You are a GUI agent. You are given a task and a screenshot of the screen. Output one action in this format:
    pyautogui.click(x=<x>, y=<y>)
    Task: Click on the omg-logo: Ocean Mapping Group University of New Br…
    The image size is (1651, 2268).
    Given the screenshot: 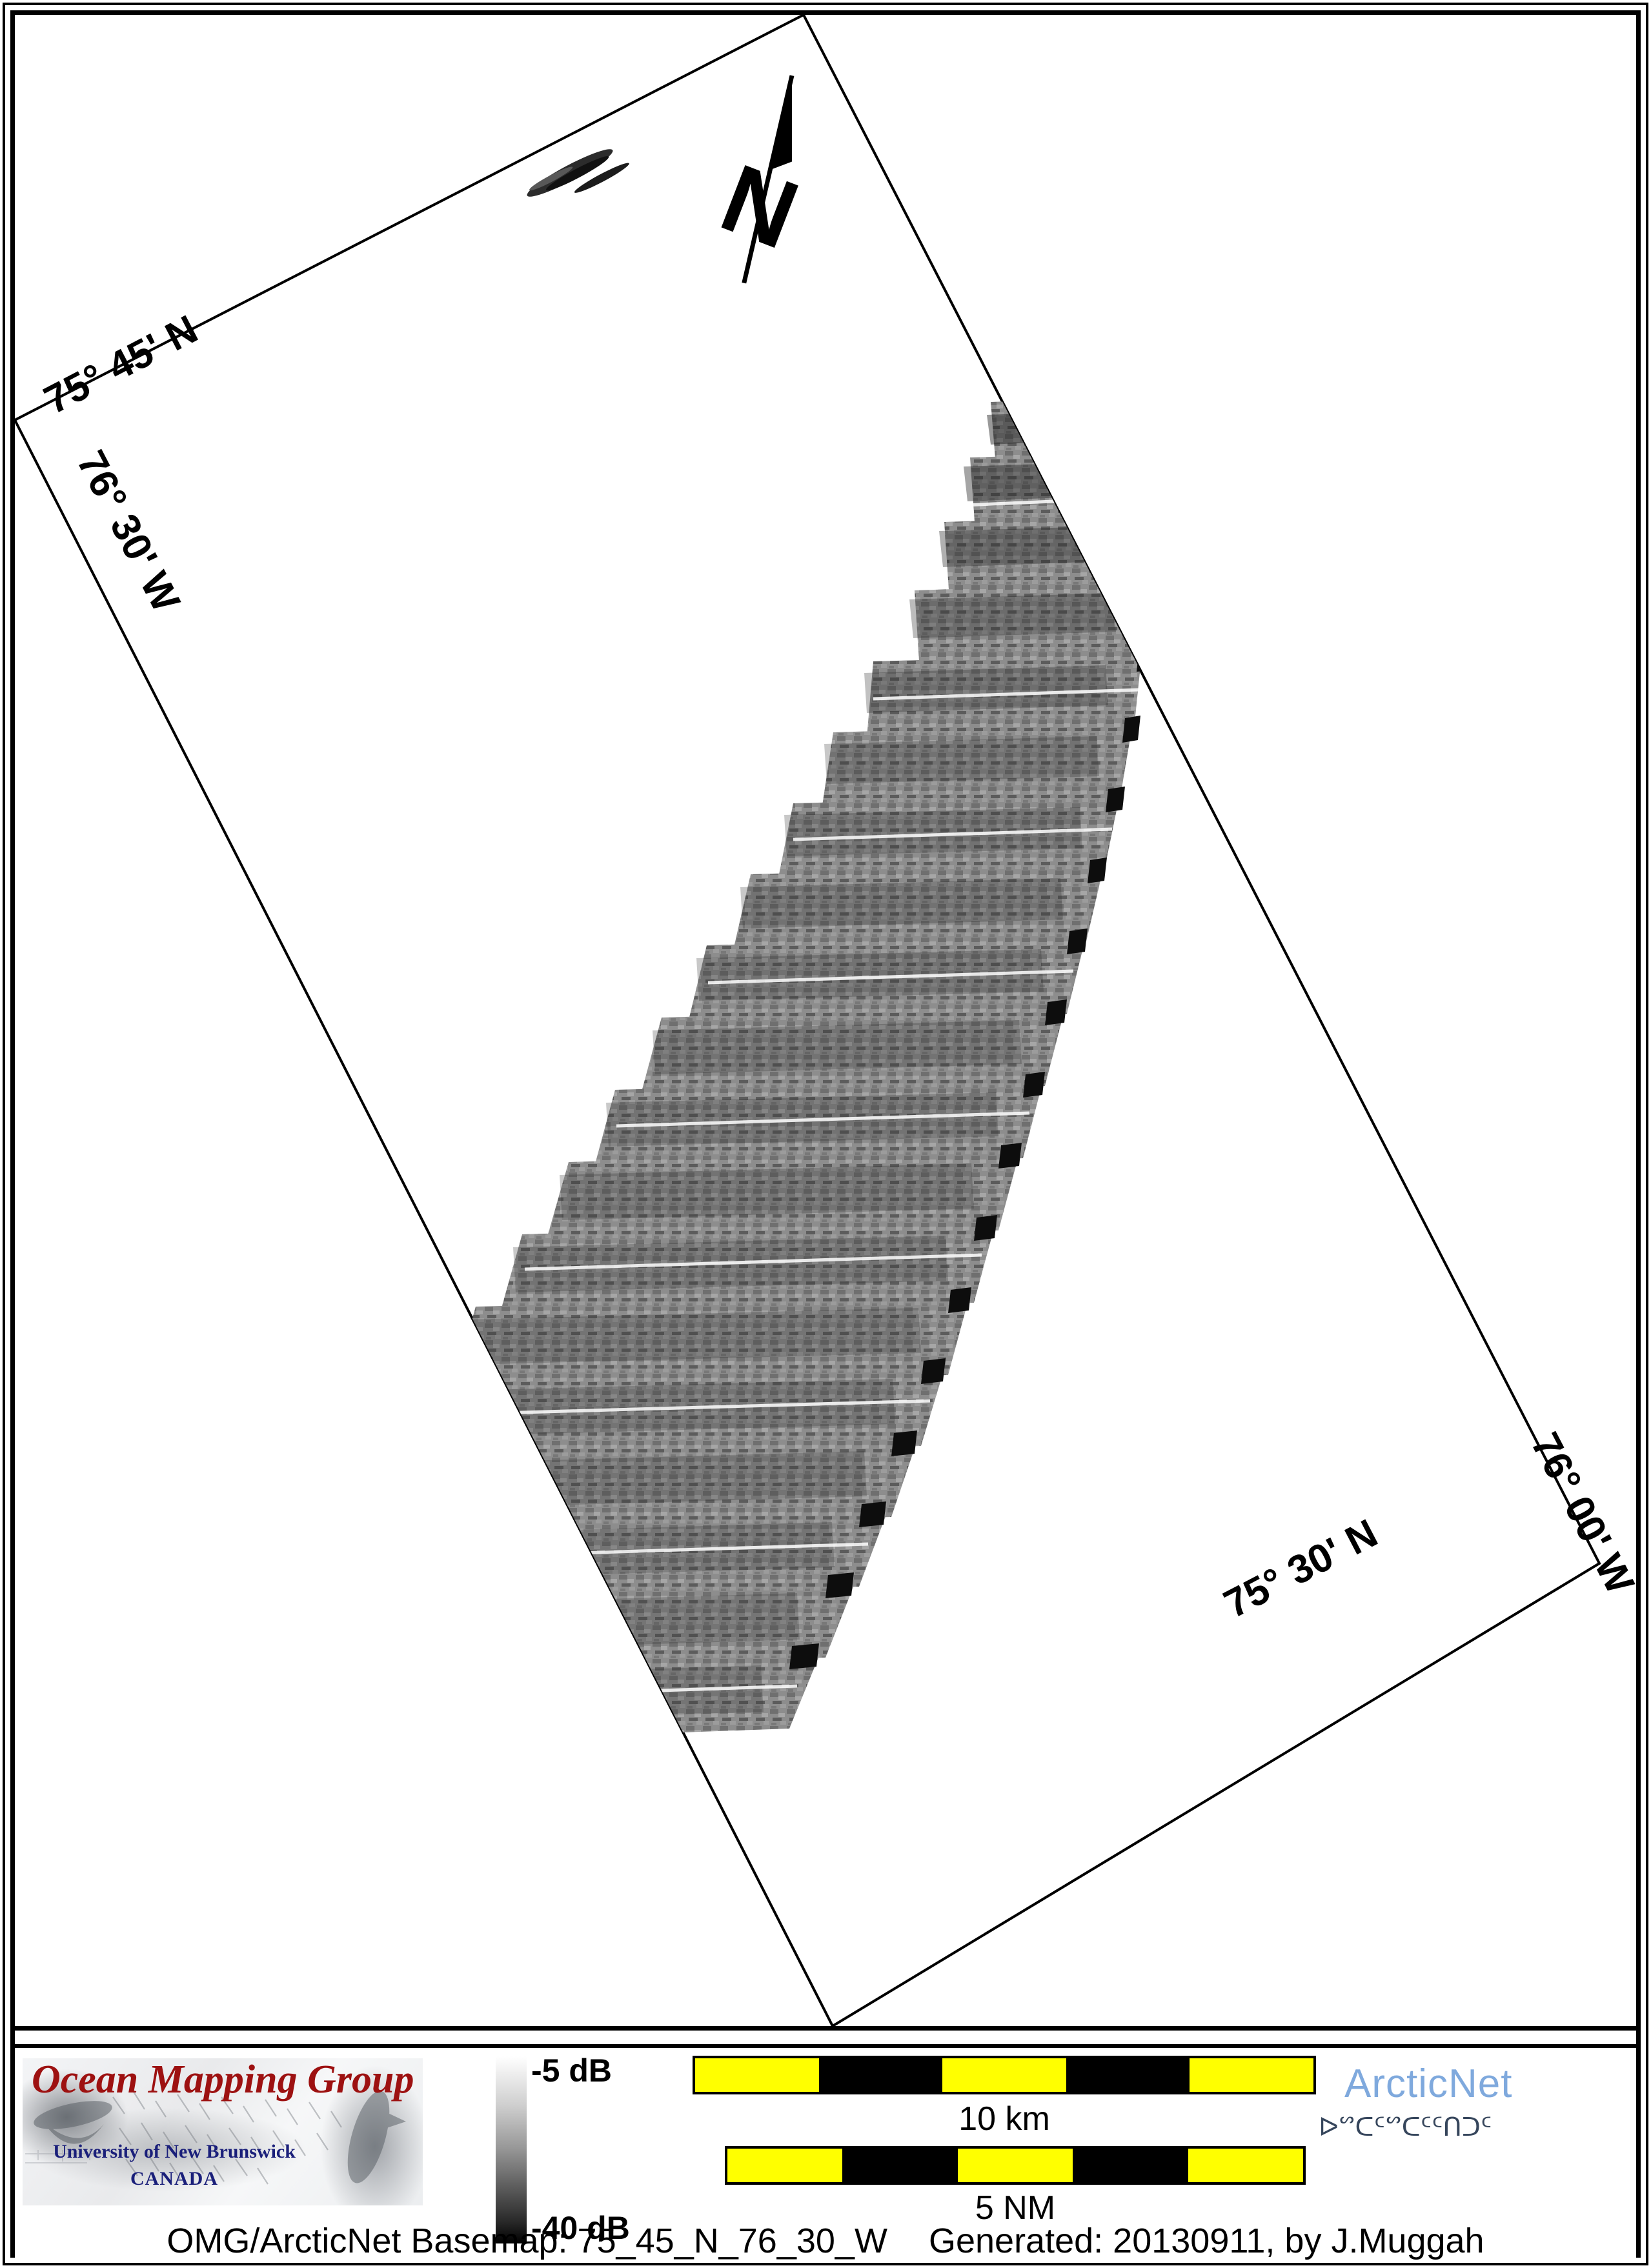 What is the action you would take?
    pyautogui.click(x=223, y=2131)
    